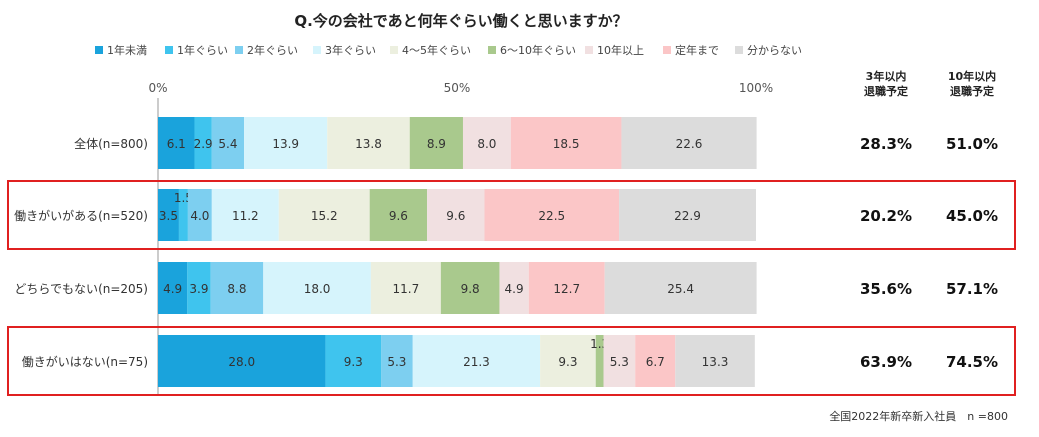 Image resolution: width=1039 pixels, height=437 pixels. I want to click on data-label: 11.7, so click(406, 289).